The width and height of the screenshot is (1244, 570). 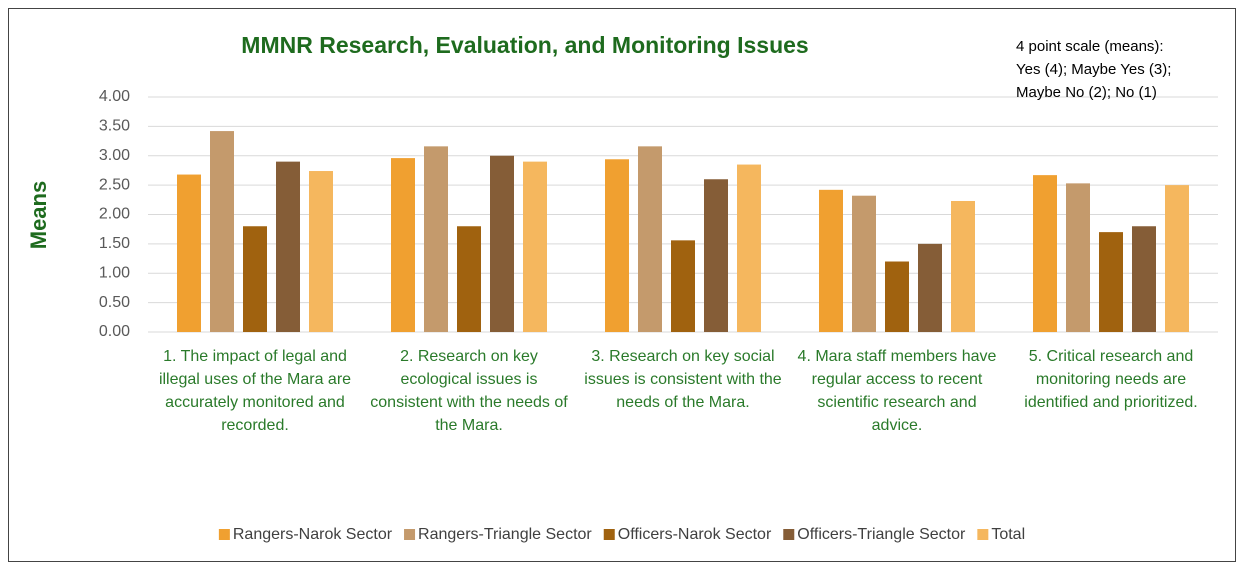 I want to click on x-tick-line: 2. Research on key, so click(x=469, y=356).